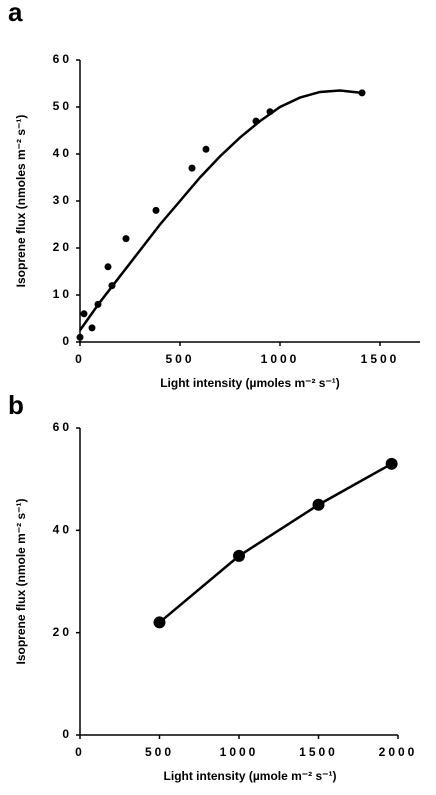 Image resolution: width=436 pixels, height=795 pixels. I want to click on panel-label: a, so click(15, 13).